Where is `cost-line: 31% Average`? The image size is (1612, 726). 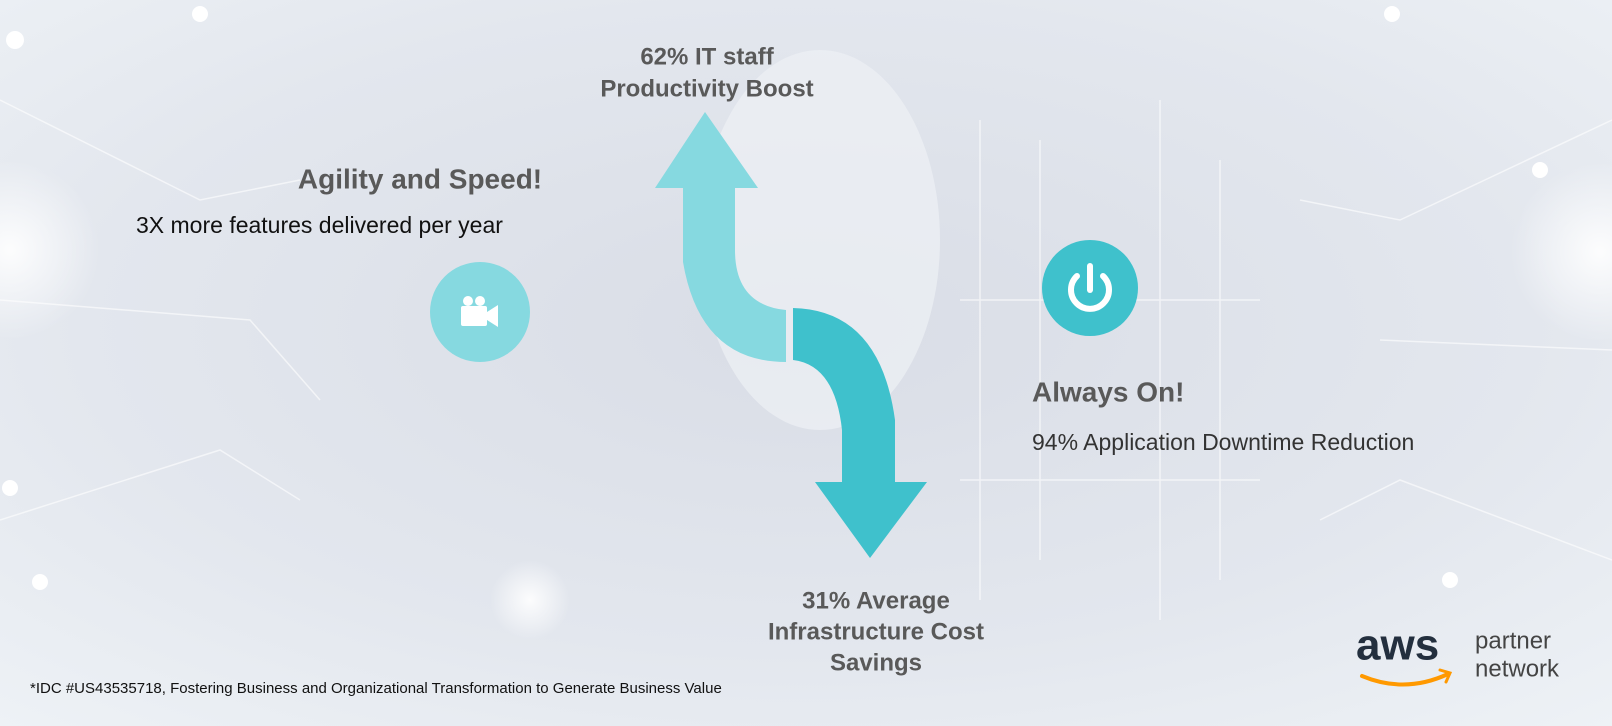
cost-line: 31% Average is located at coordinates (876, 600).